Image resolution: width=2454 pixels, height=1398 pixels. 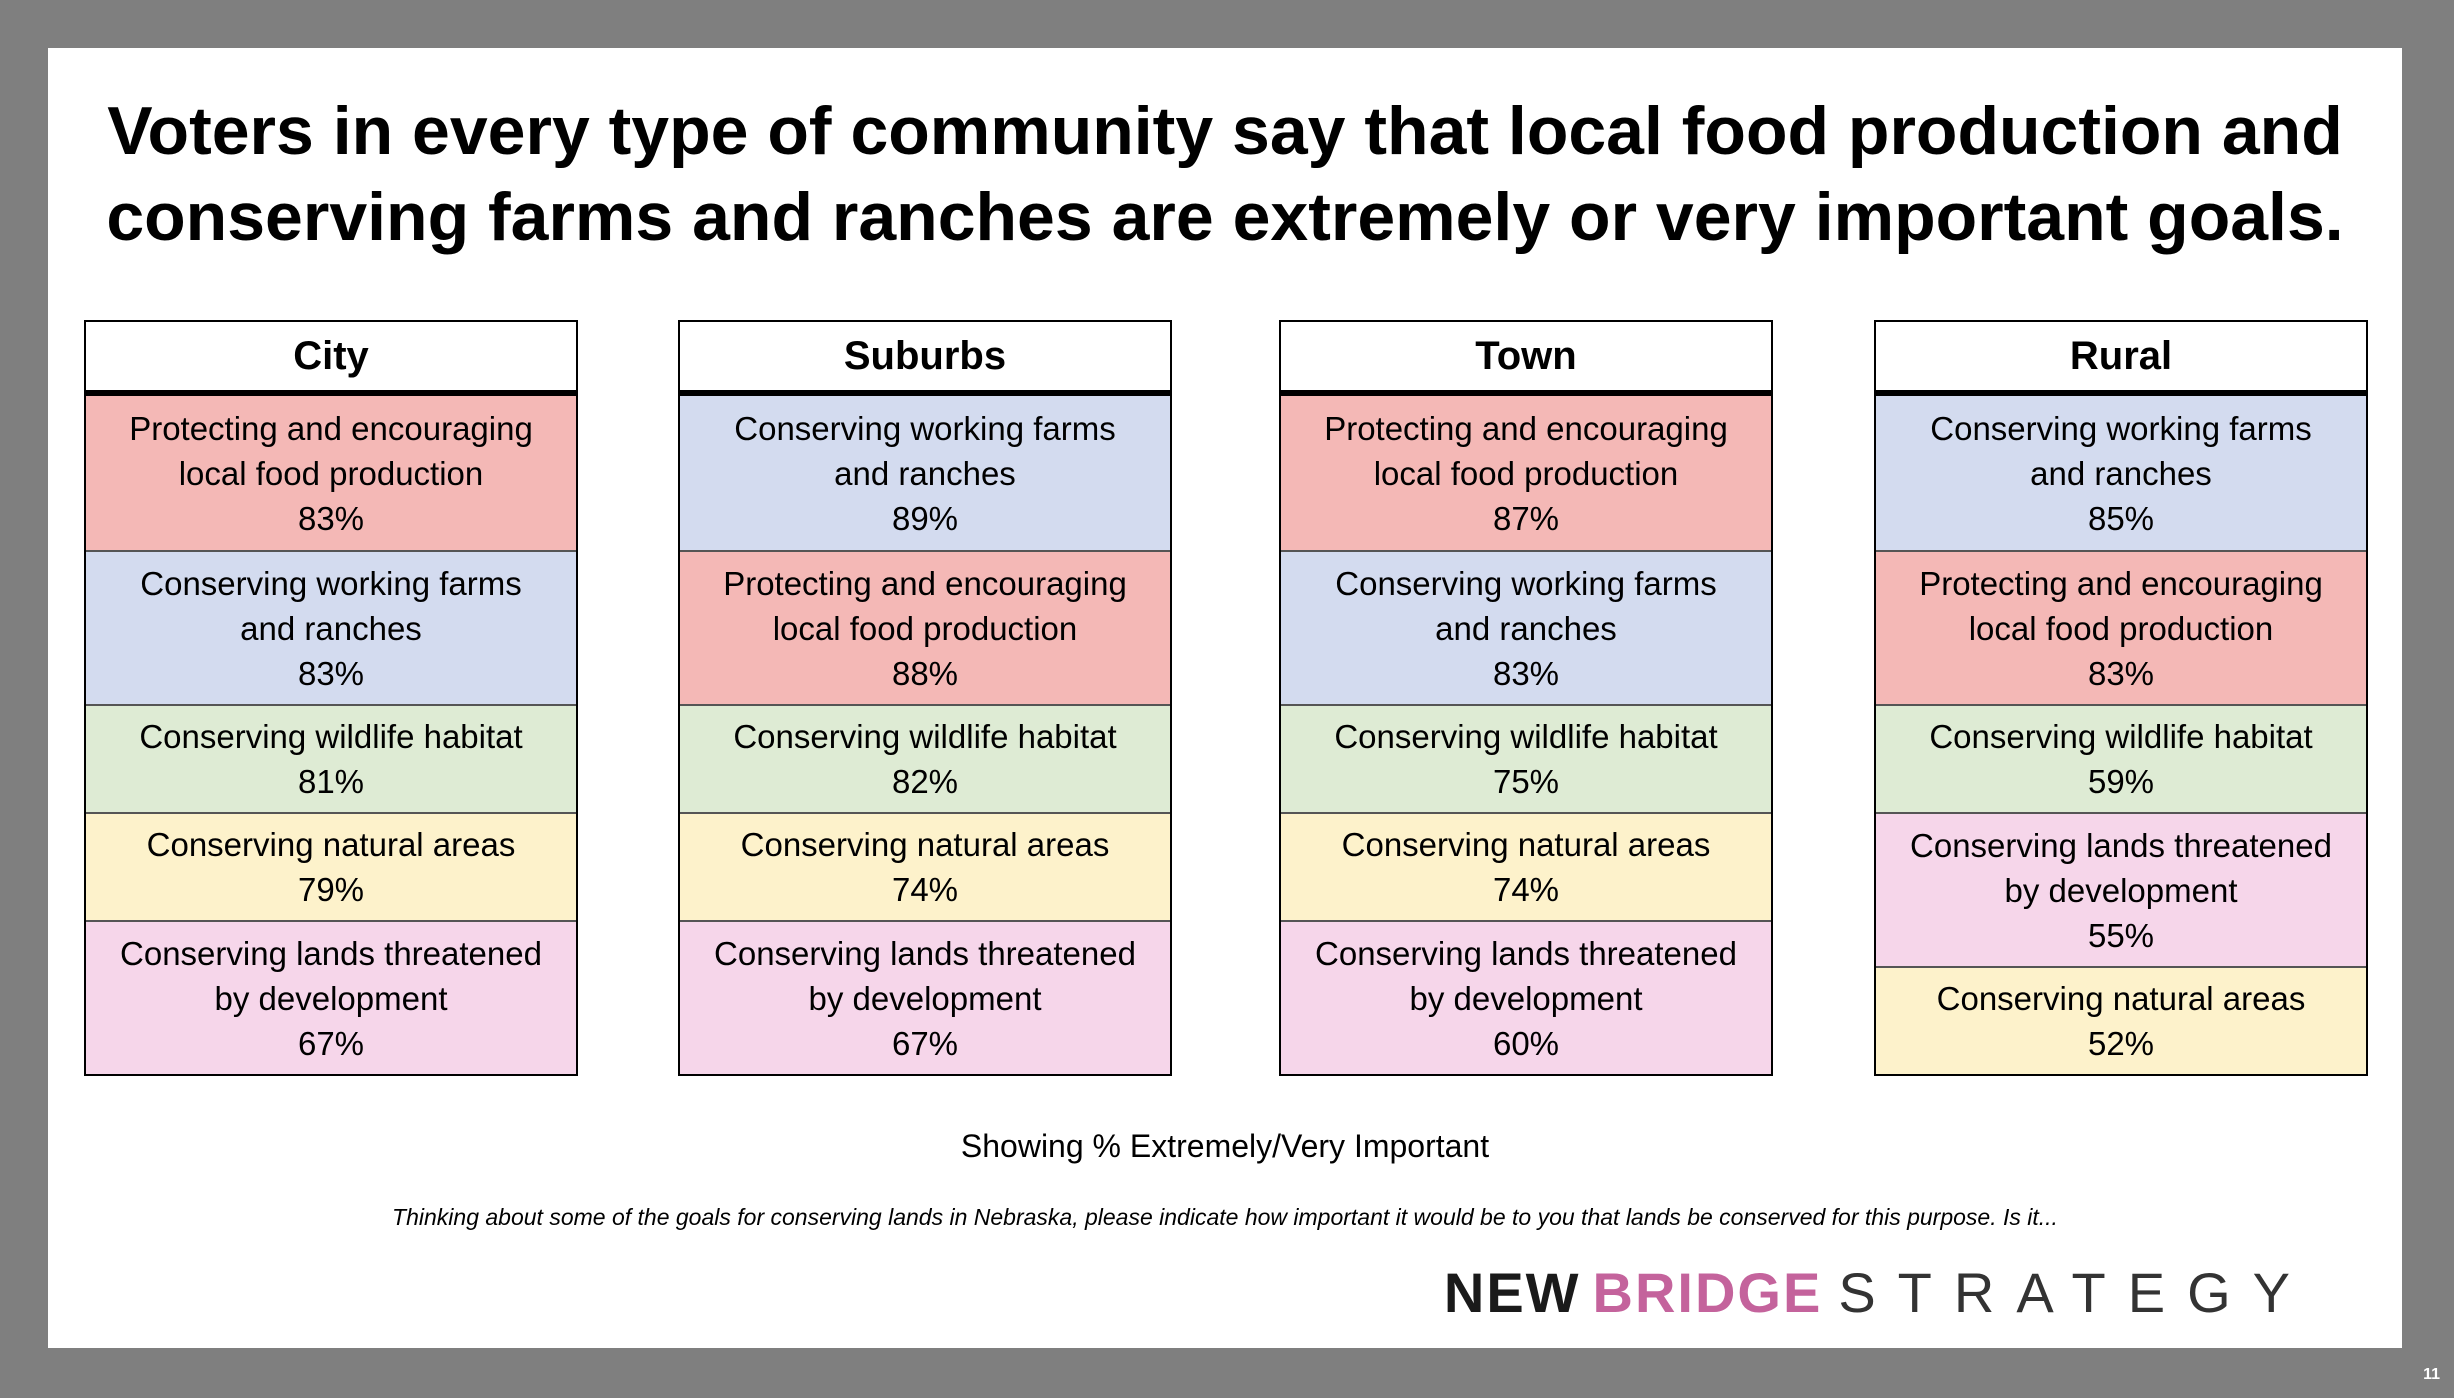 What do you see at coordinates (2075, 1292) in the screenshot?
I see `logo-word-strategy: STRATEGY` at bounding box center [2075, 1292].